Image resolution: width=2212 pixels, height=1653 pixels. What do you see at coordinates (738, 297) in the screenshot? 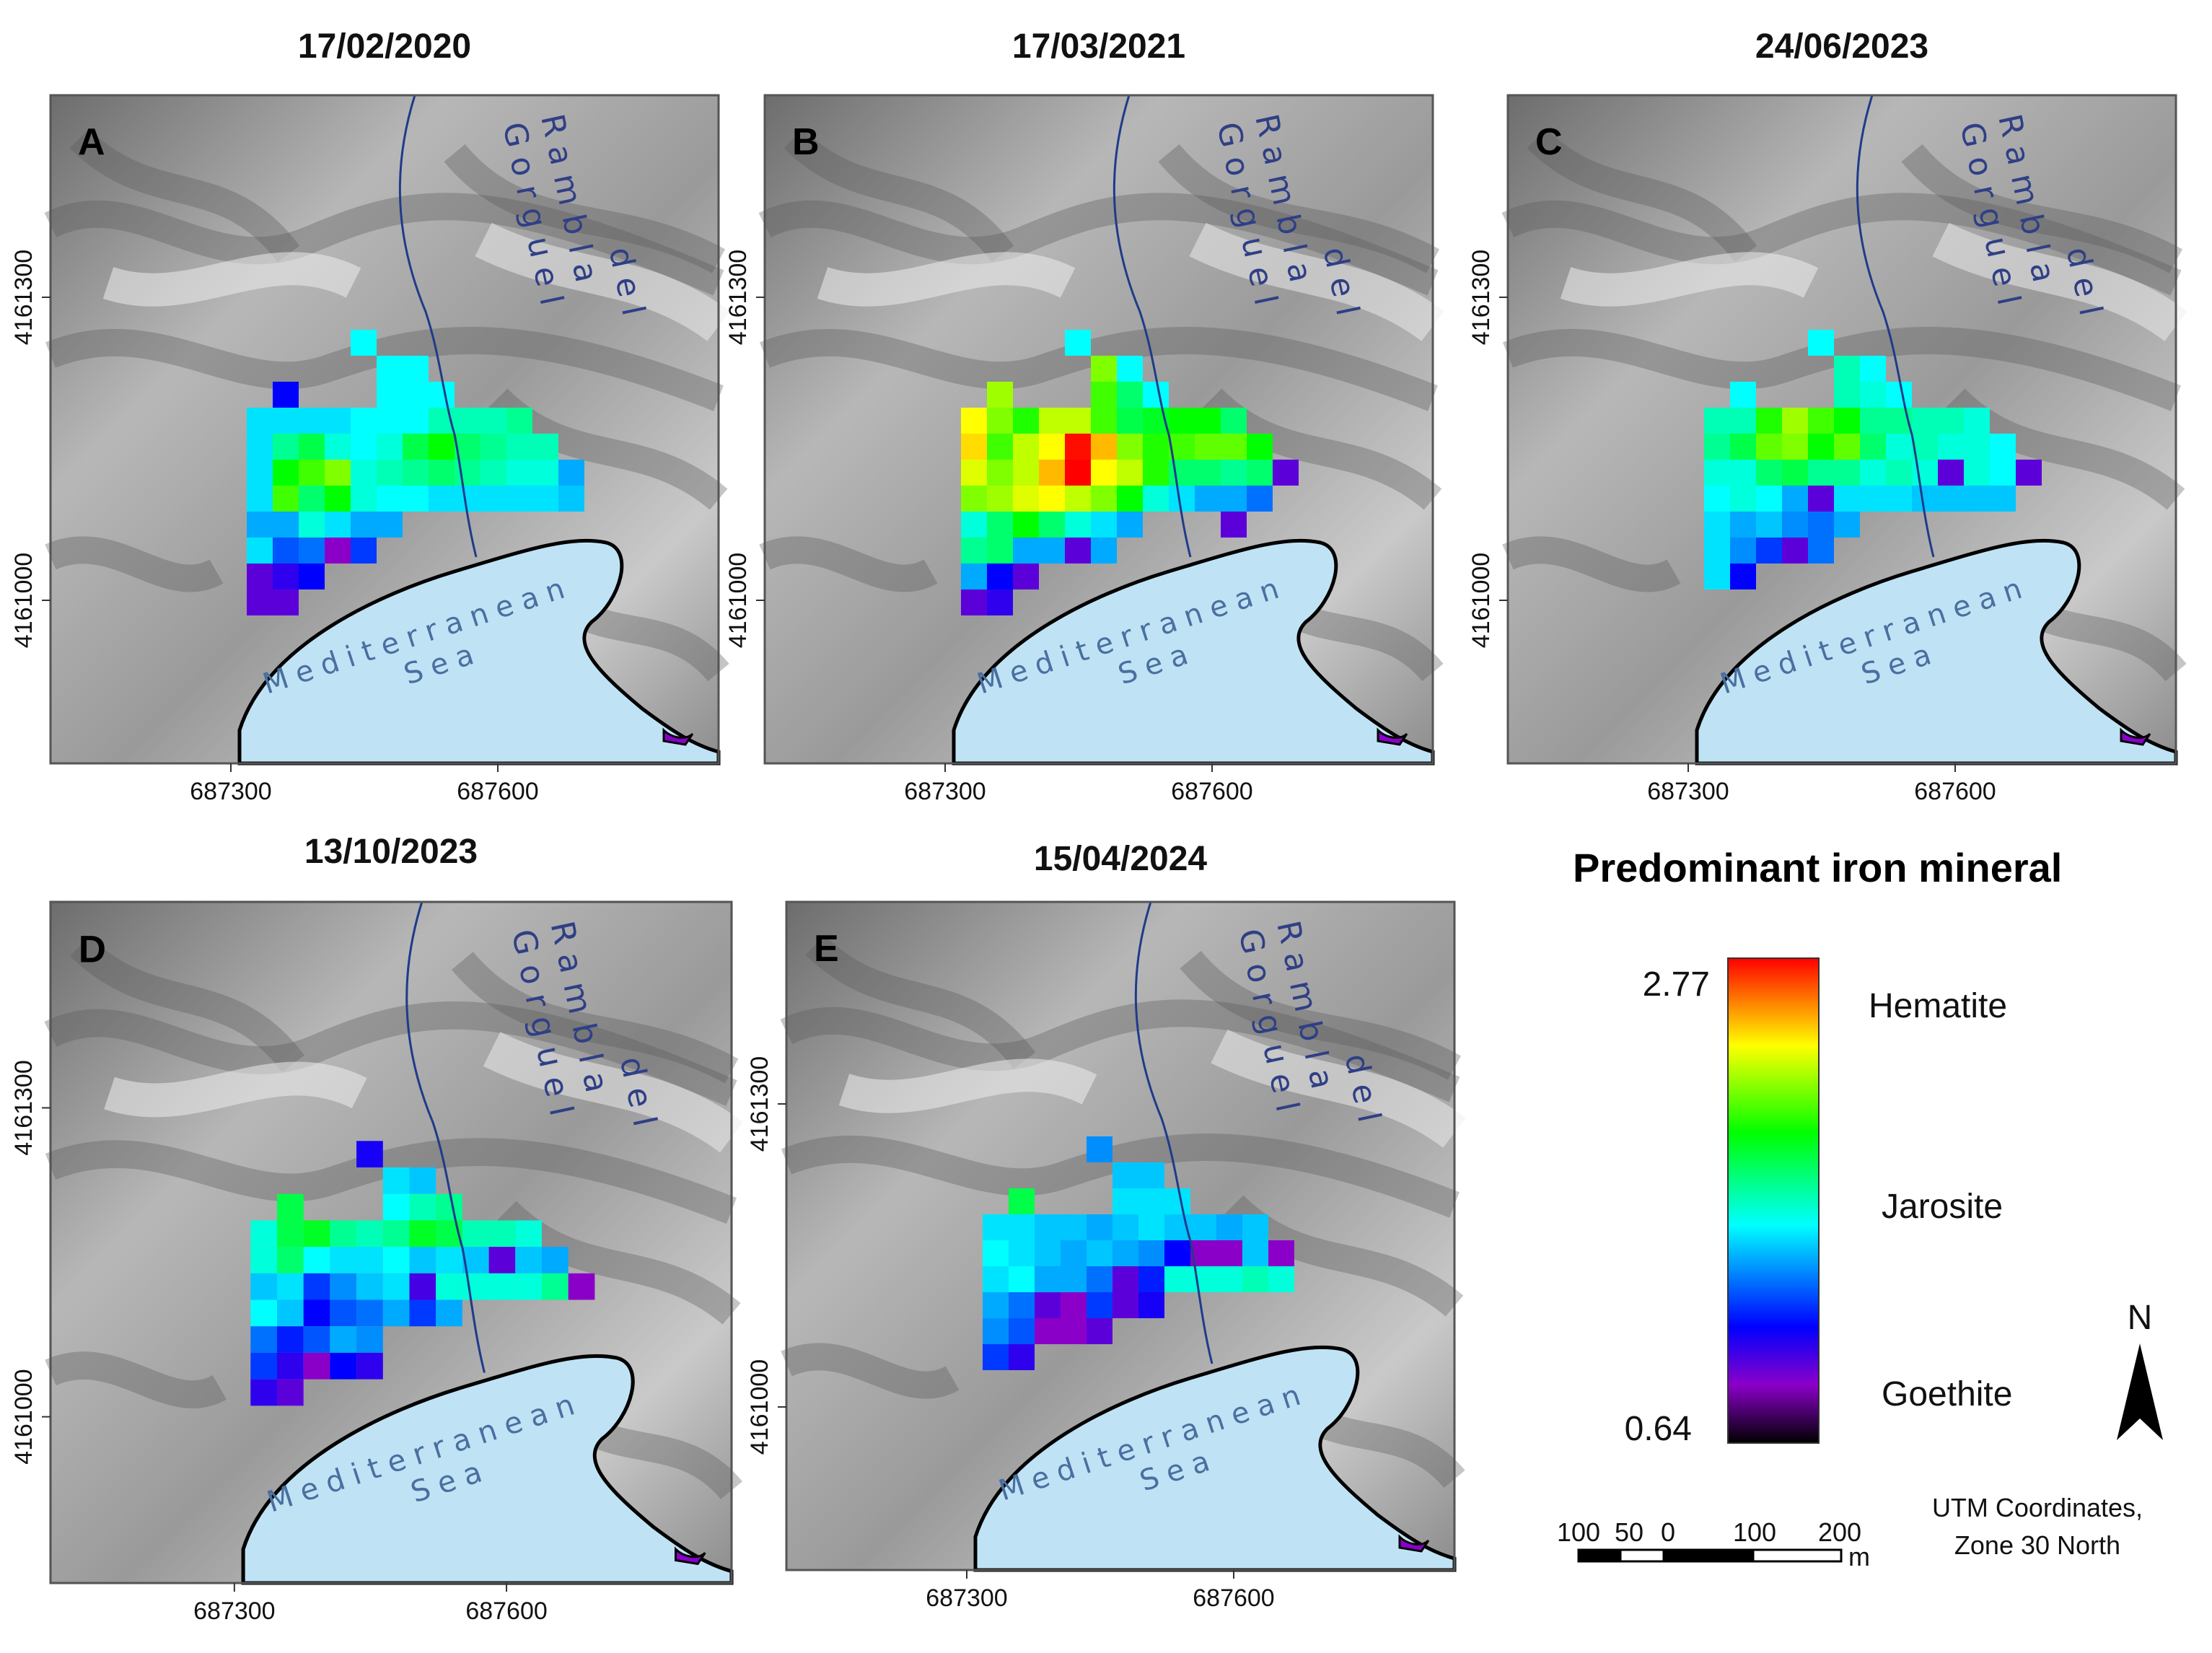
I see `y-tick-label: 4161300` at bounding box center [738, 297].